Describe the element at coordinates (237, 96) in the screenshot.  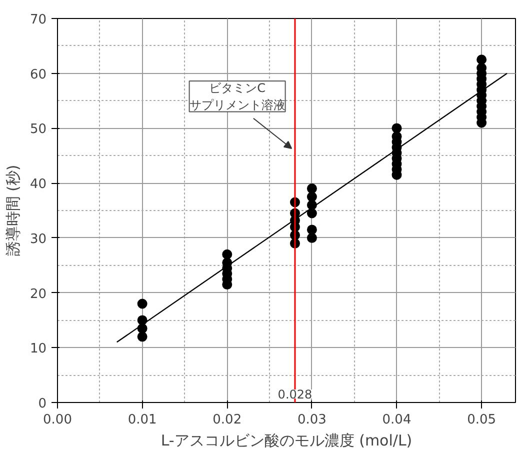
I see `annotation: ビタミンC サプリメント溶液` at that location.